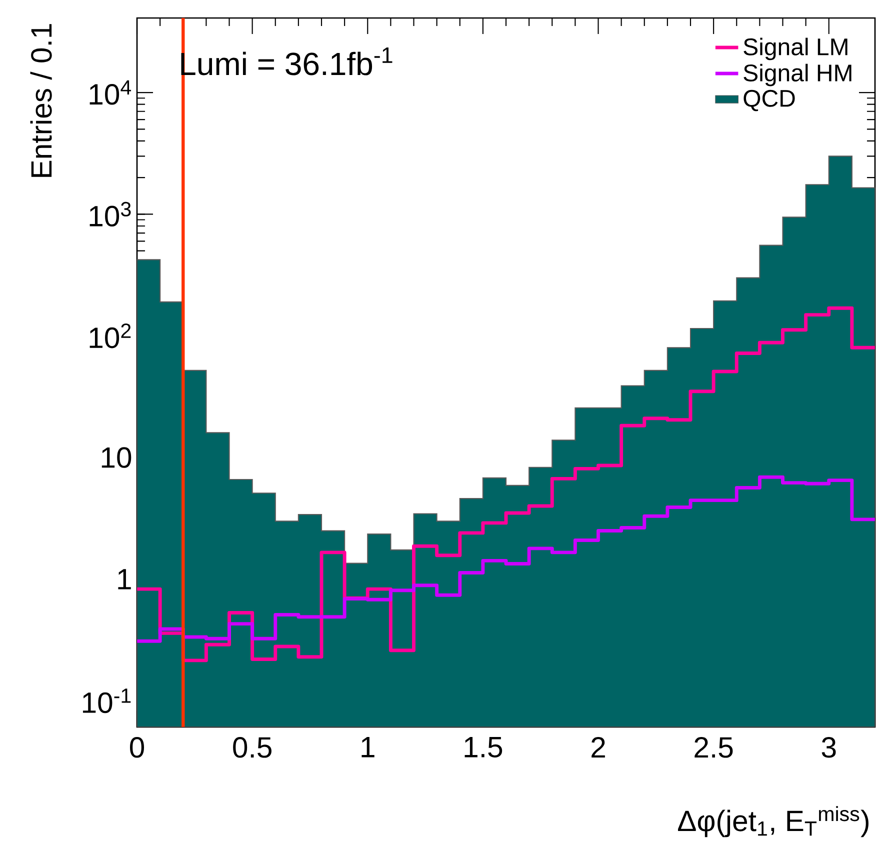  I want to click on x-tick-label: 0, so click(137, 747).